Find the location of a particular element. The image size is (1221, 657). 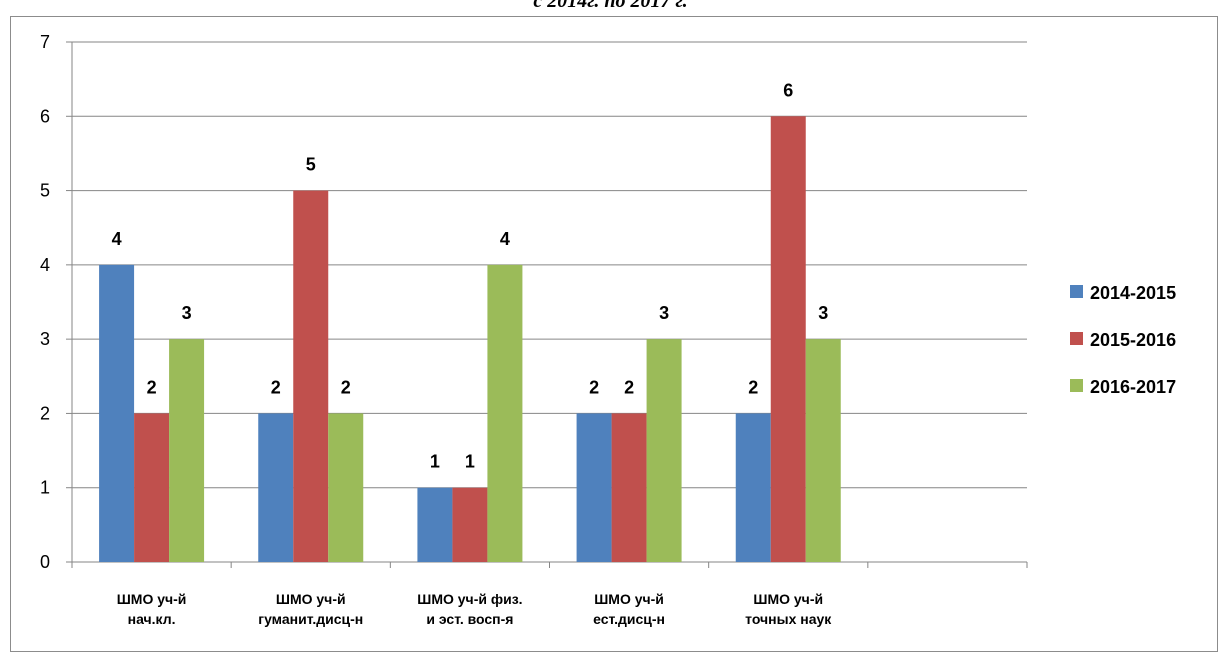

data-label: 5 is located at coordinates (311, 165).